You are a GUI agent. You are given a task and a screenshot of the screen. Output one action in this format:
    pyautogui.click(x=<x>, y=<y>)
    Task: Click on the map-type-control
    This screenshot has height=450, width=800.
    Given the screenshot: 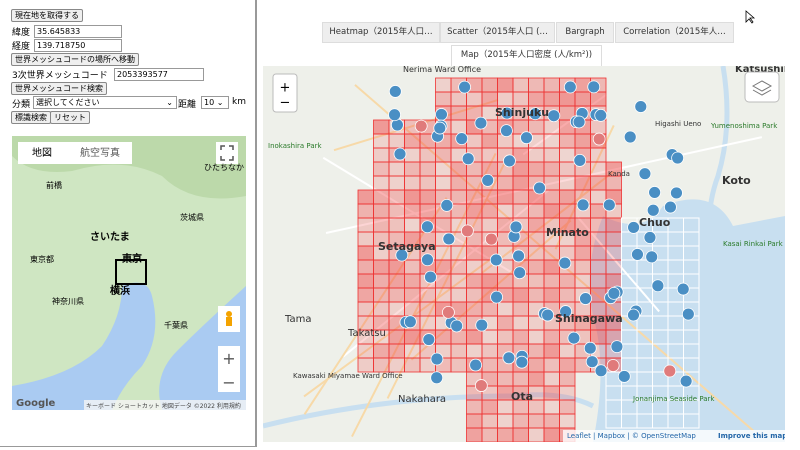 What is the action you would take?
    pyautogui.click(x=75, y=153)
    